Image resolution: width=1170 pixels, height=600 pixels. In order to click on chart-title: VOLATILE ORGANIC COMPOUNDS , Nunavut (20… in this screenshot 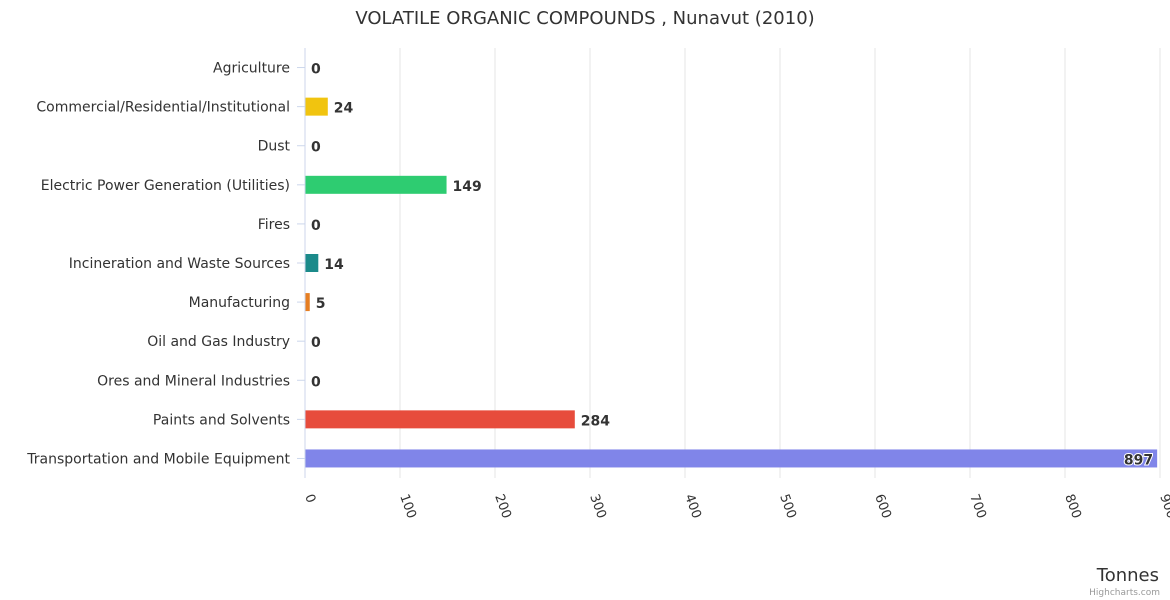, I will do `click(584, 18)`.